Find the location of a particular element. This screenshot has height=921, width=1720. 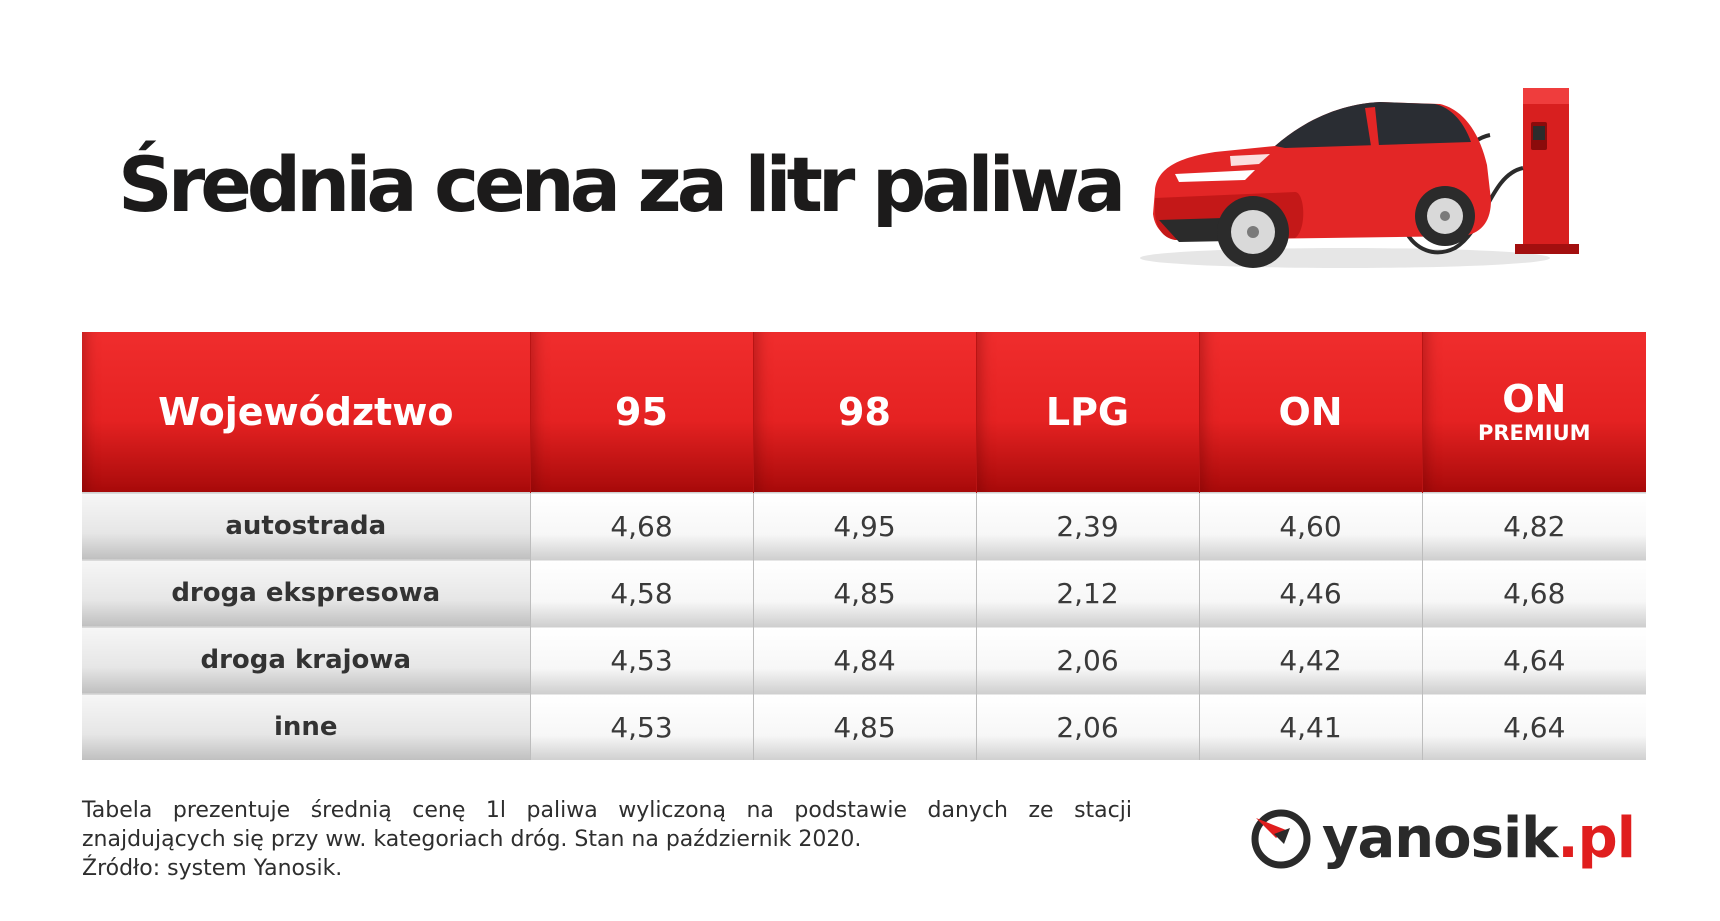

row-name: droga ekspresowa is located at coordinates (306, 593).